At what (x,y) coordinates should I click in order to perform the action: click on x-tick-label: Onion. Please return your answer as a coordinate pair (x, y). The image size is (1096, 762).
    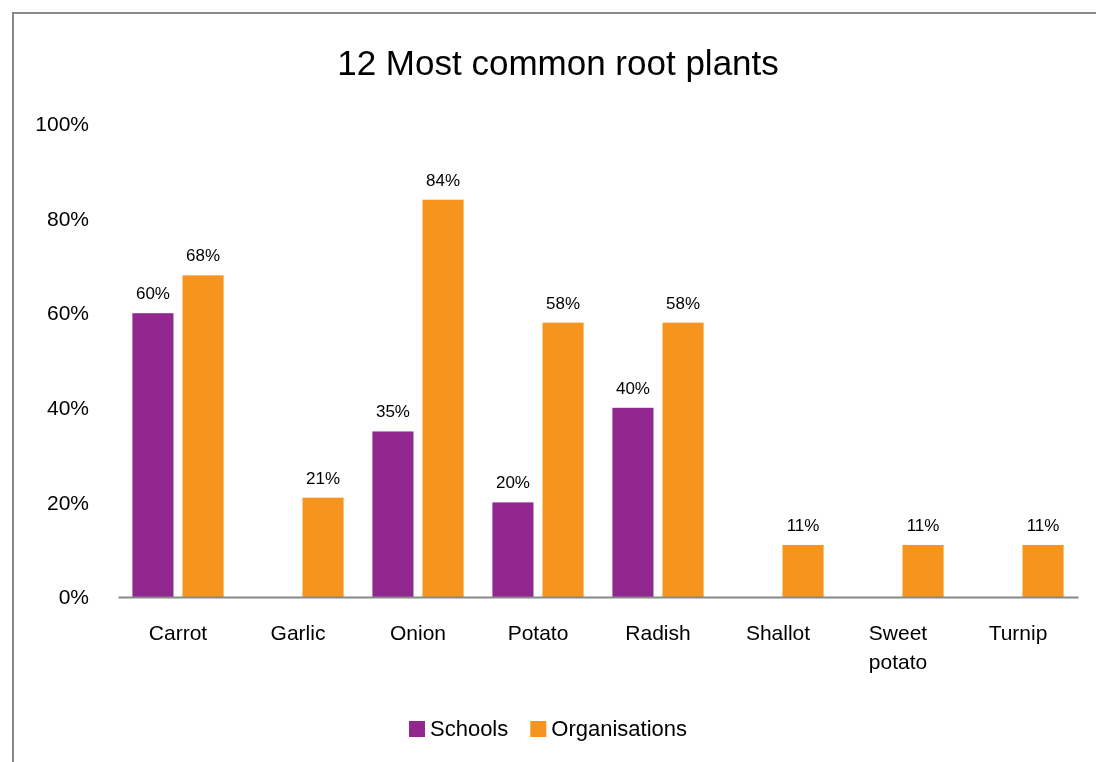
    Looking at the image, I should click on (418, 632).